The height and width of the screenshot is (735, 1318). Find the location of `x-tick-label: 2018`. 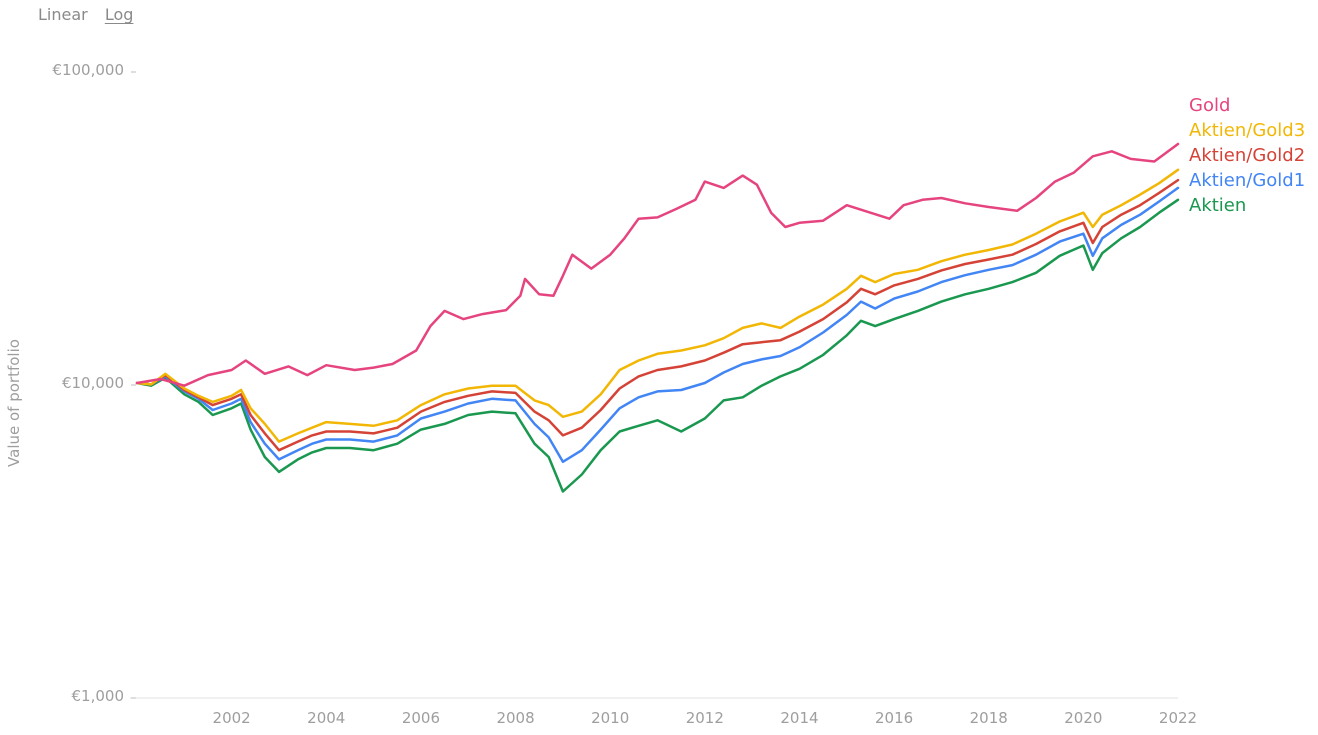

x-tick-label: 2018 is located at coordinates (989, 718).